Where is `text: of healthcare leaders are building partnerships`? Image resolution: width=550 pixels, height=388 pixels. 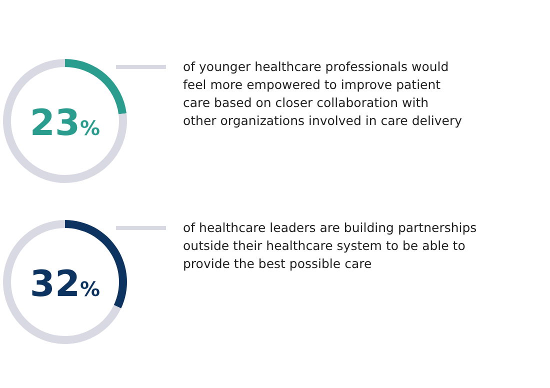
text: of healthcare leaders are building partnerships is located at coordinates (330, 227).